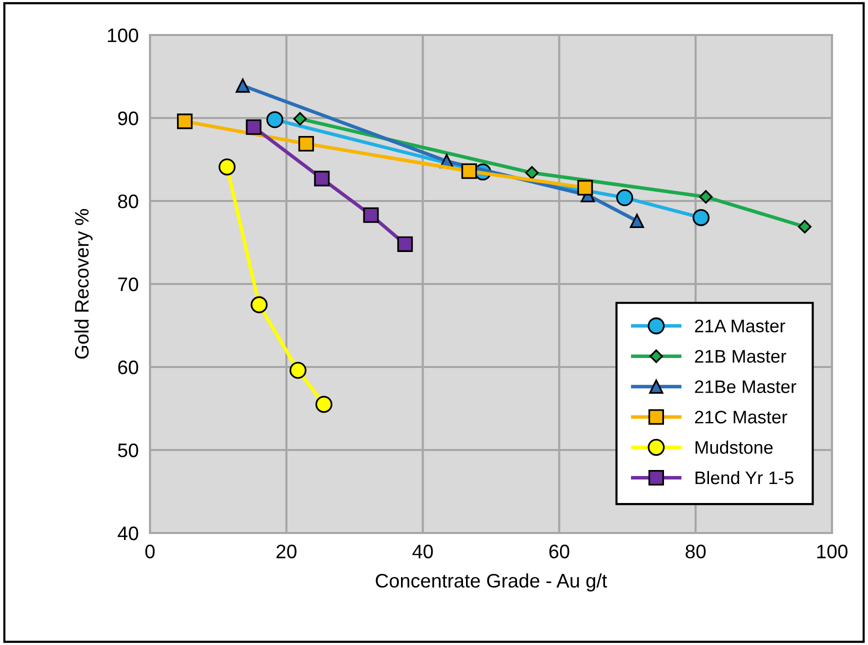 This screenshot has height=645, width=868. I want to click on legend-label: Mudstone, so click(734, 447).